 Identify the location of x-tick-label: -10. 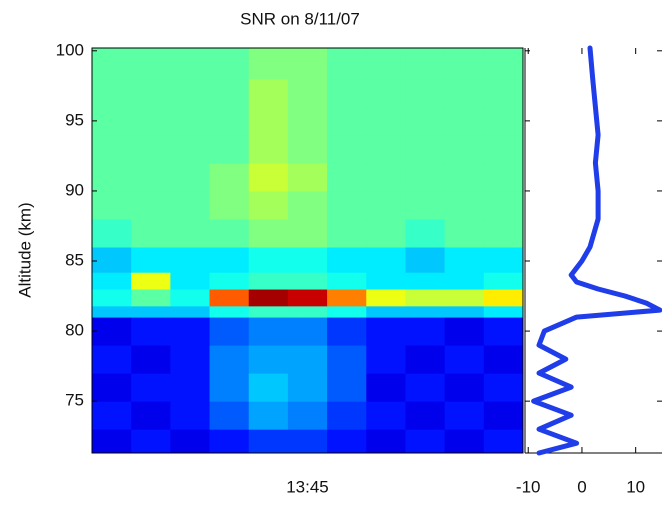
(528, 486).